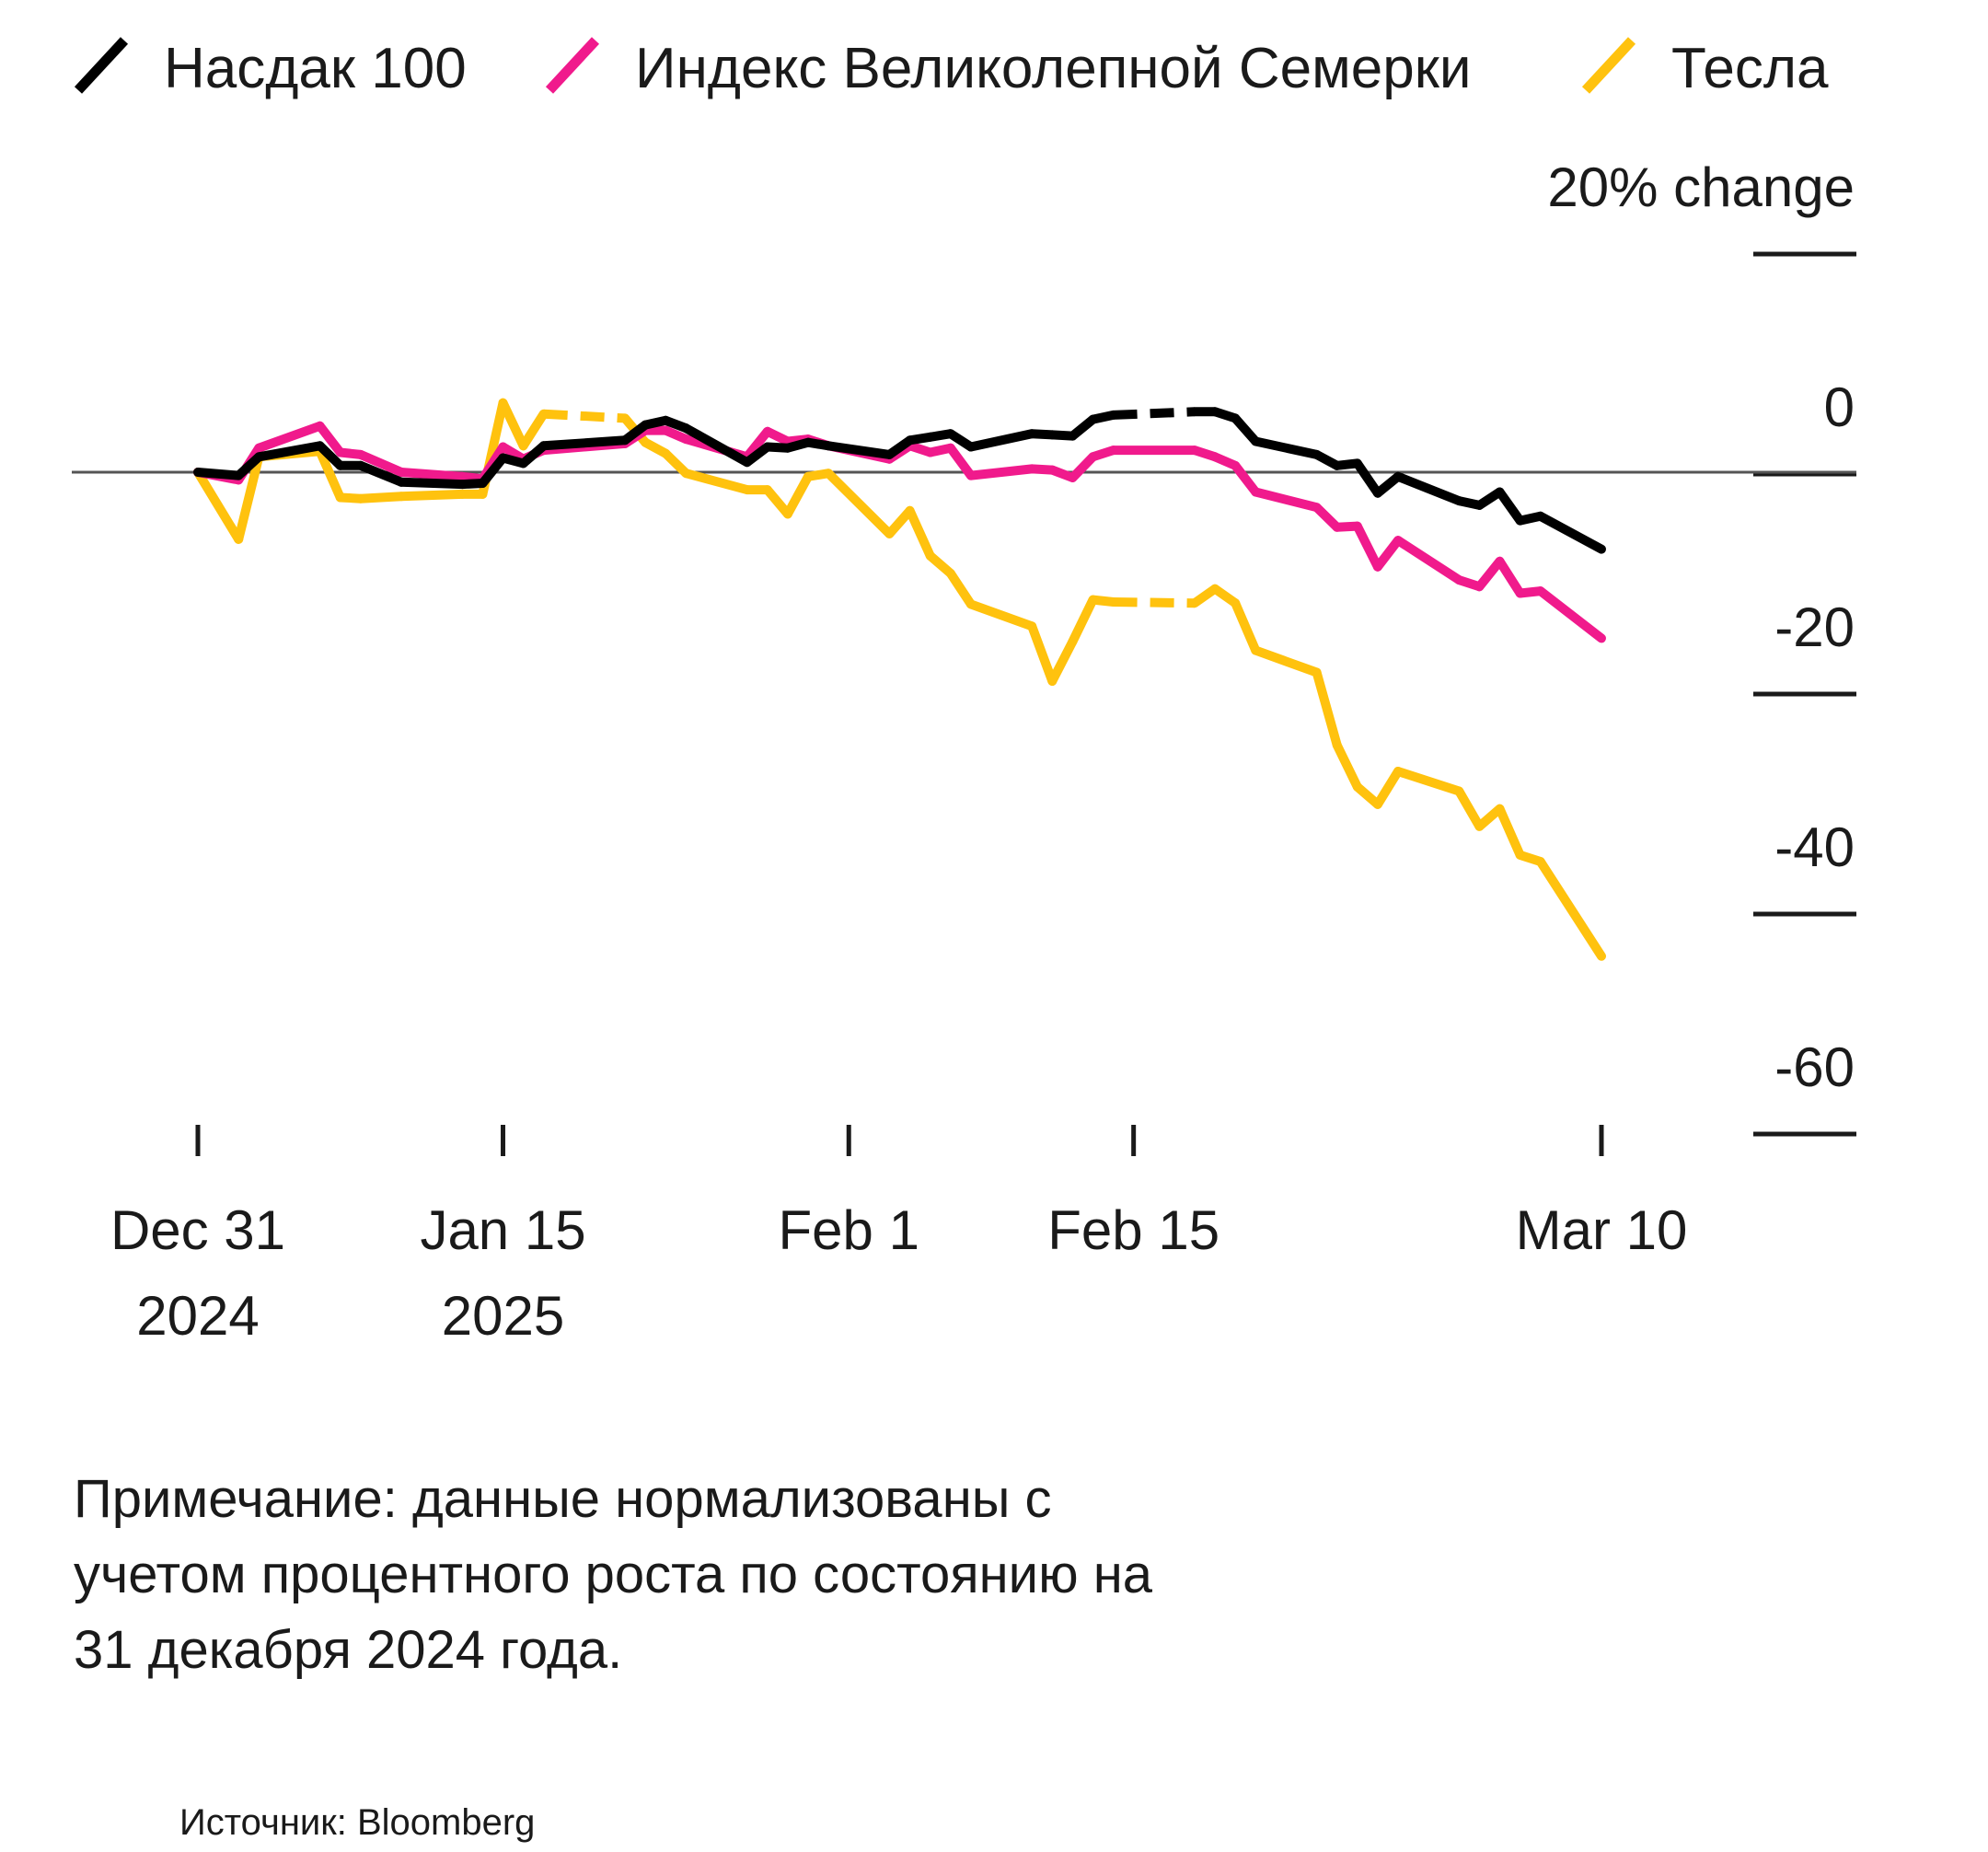 Image resolution: width=1988 pixels, height=1852 pixels. I want to click on x-tick-5-label: Mar 10, so click(1602, 1230).